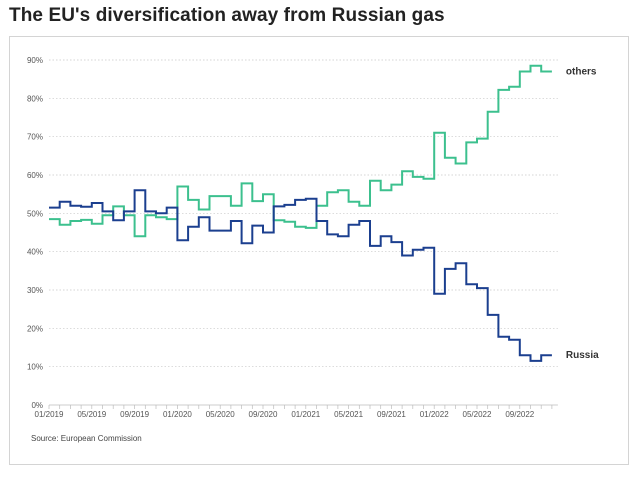 The height and width of the screenshot is (477, 640). I want to click on y-tick-label: 0%, so click(37, 405).